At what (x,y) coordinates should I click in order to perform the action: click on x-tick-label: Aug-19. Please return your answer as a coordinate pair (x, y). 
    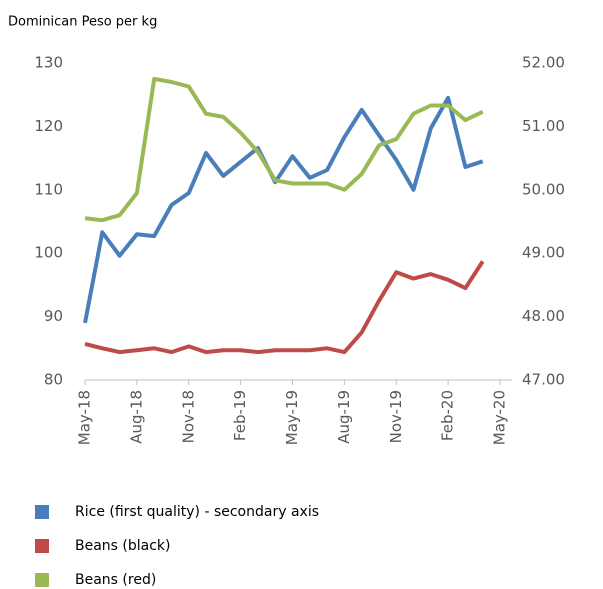
    Looking at the image, I should click on (344, 417).